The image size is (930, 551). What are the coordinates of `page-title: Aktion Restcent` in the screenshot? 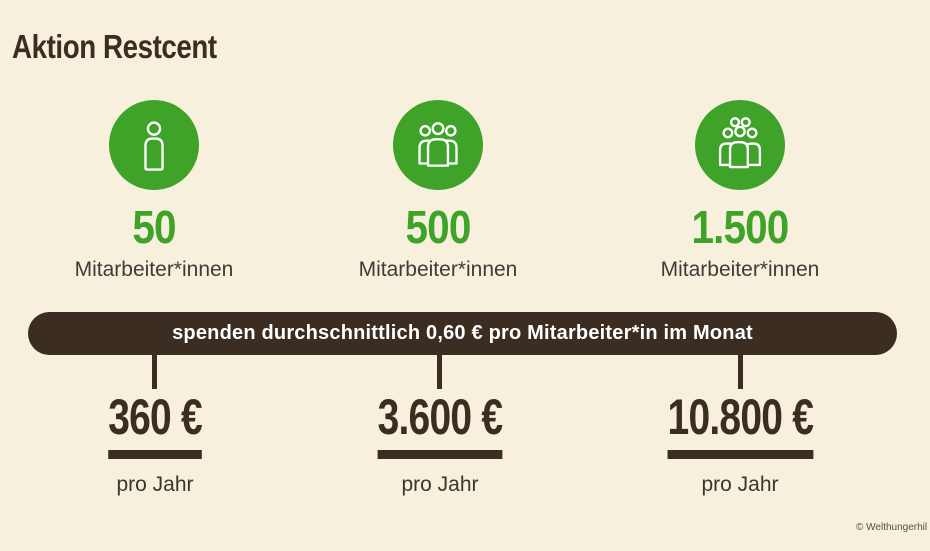 It's located at (114, 46).